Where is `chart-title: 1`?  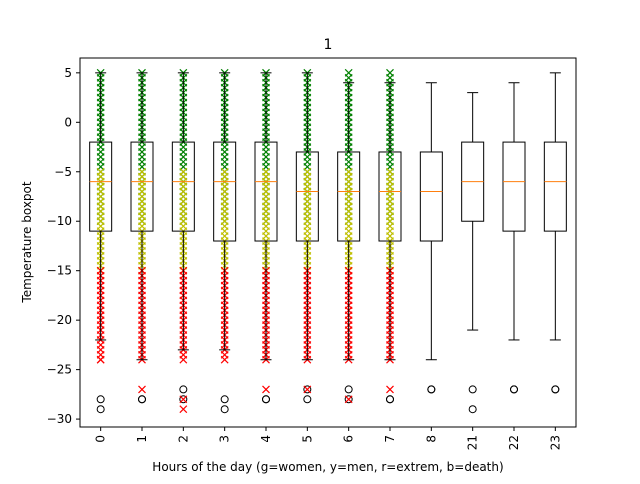
chart-title: 1 is located at coordinates (328, 45).